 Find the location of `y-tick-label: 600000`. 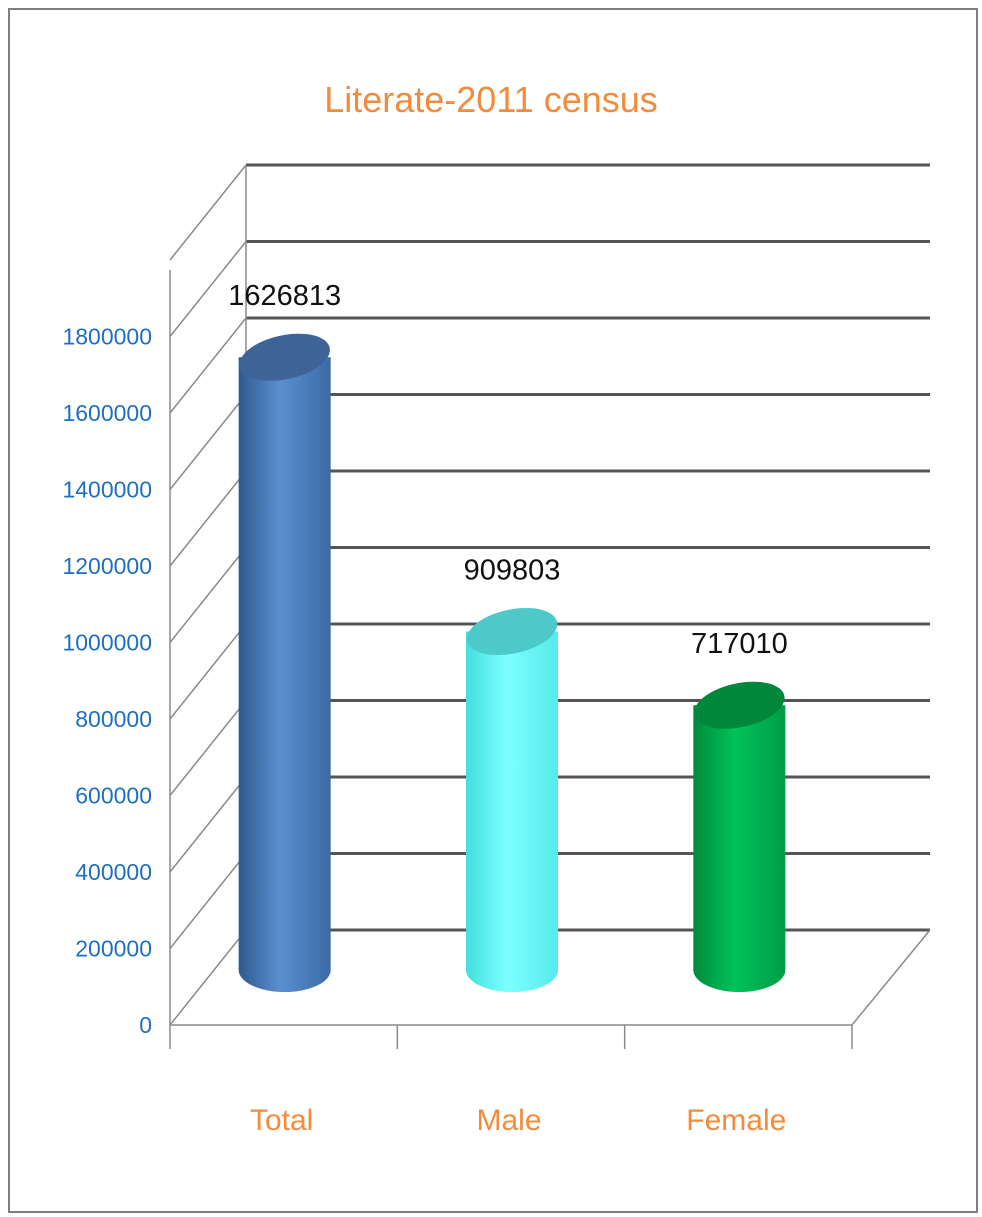

y-tick-label: 600000 is located at coordinates (113, 796).